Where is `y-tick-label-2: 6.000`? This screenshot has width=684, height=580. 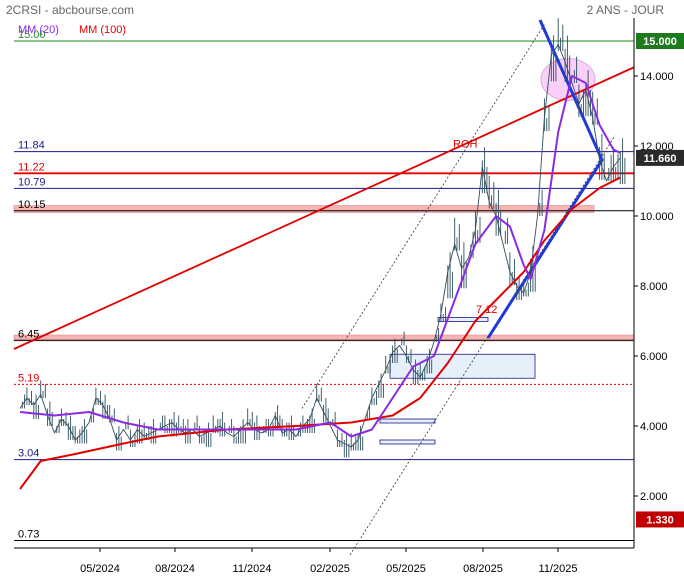
y-tick-label-2: 6.000 is located at coordinates (654, 357).